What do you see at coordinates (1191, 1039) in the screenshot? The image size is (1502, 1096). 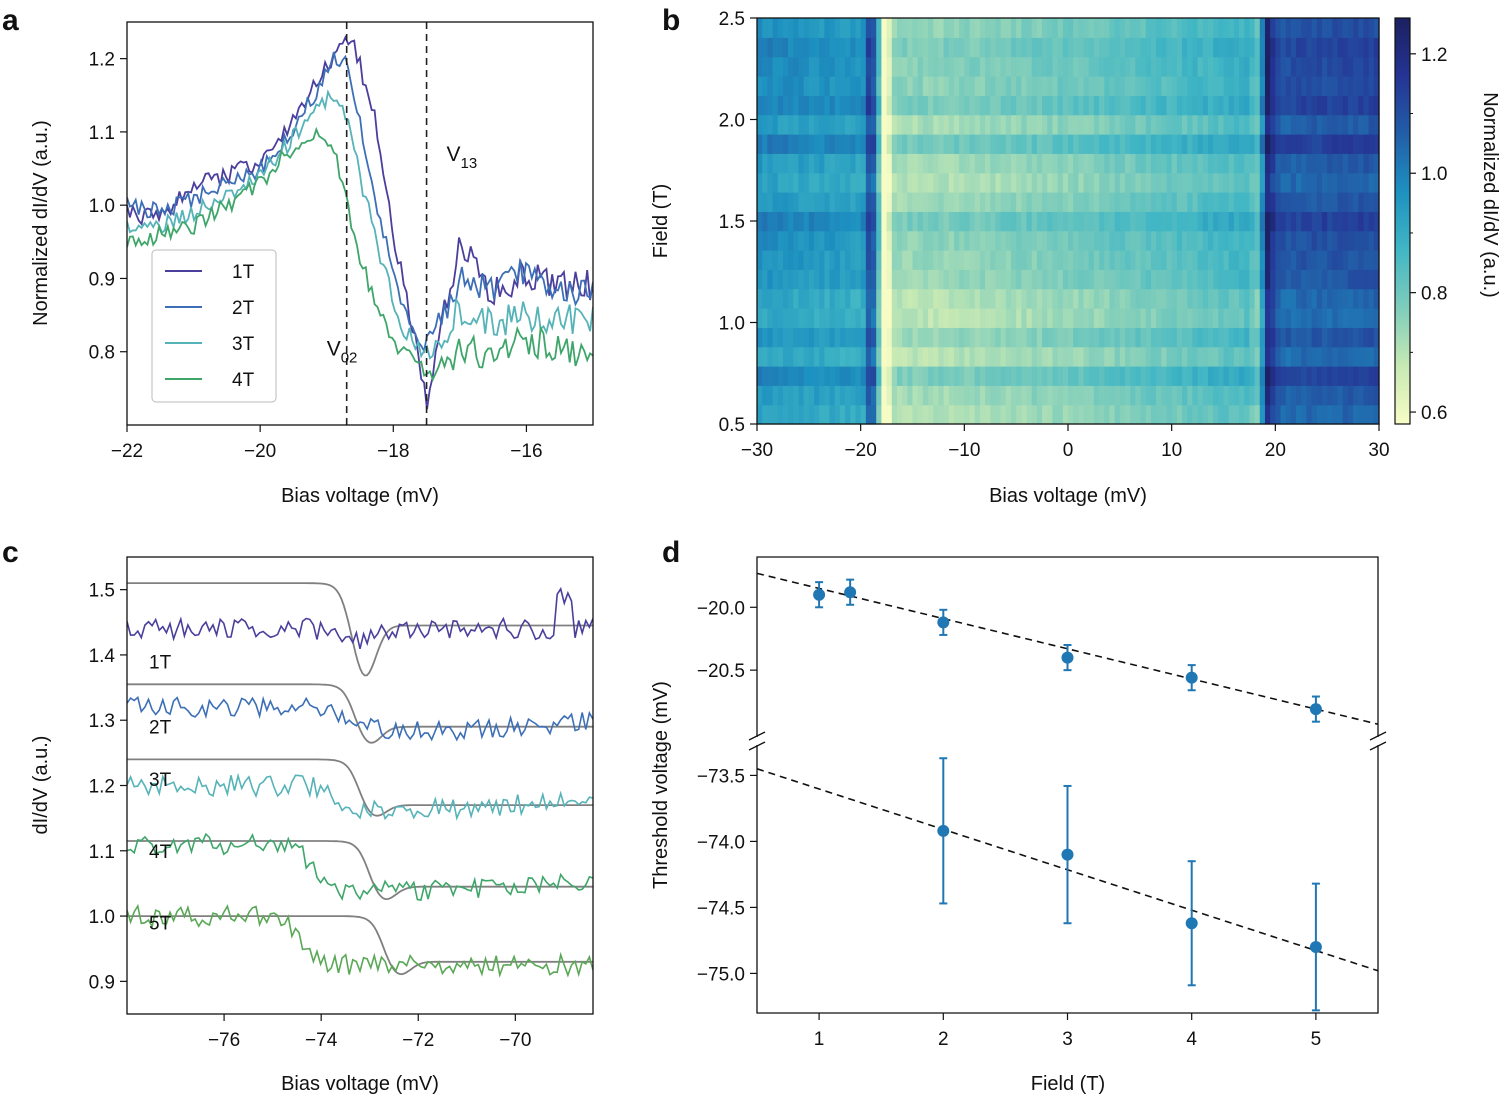 I see `panel-d-xtick-label: 4` at bounding box center [1191, 1039].